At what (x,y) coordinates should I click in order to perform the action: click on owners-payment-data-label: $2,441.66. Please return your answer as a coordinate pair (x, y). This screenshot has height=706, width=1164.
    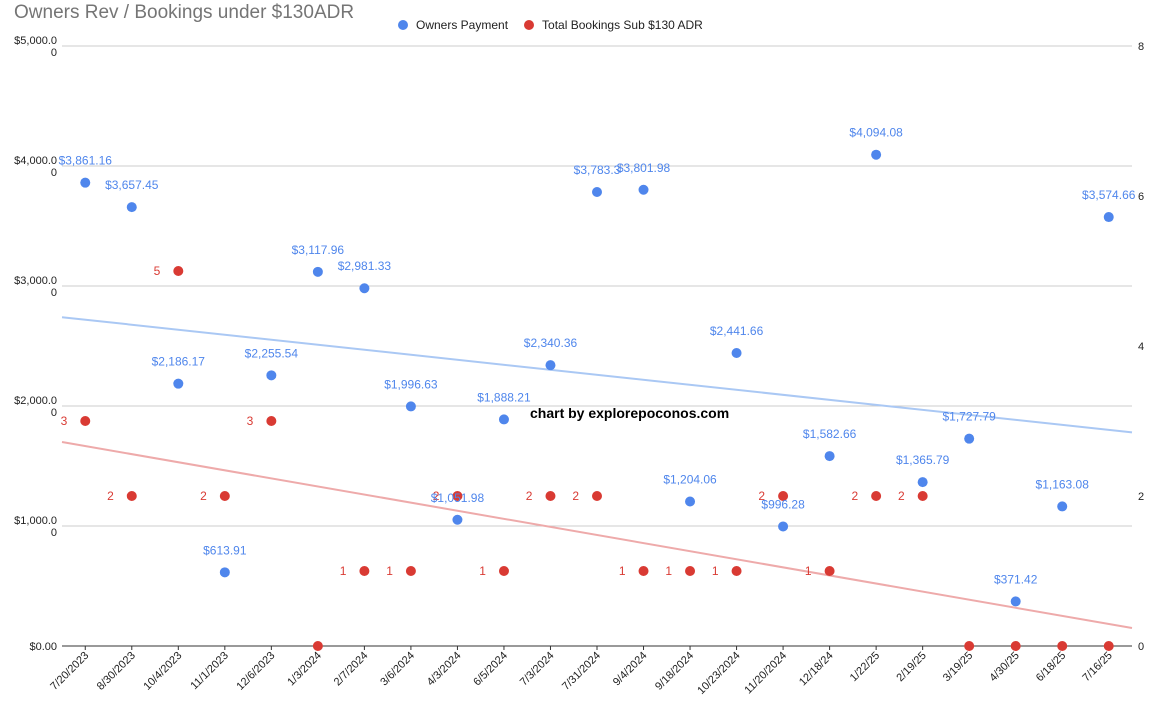
    Looking at the image, I should click on (737, 331).